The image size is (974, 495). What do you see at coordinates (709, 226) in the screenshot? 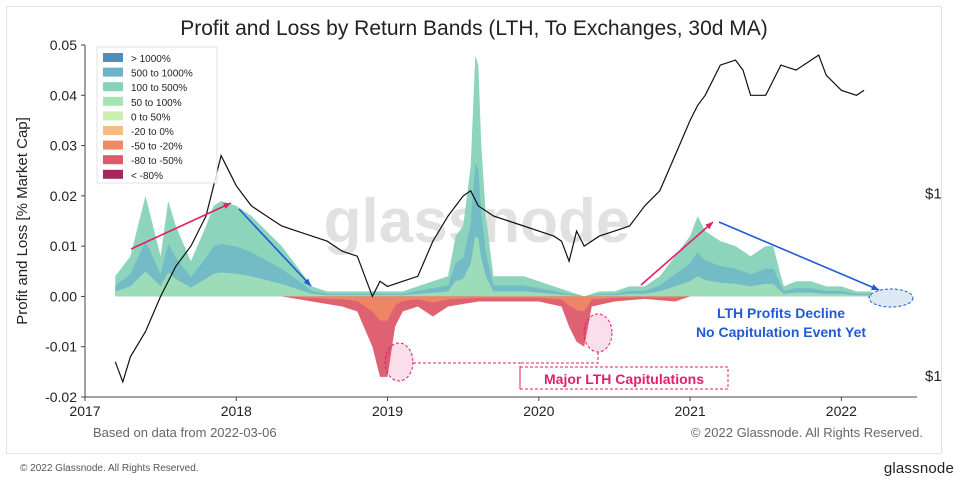
I see `arrow-rise-2020-head` at bounding box center [709, 226].